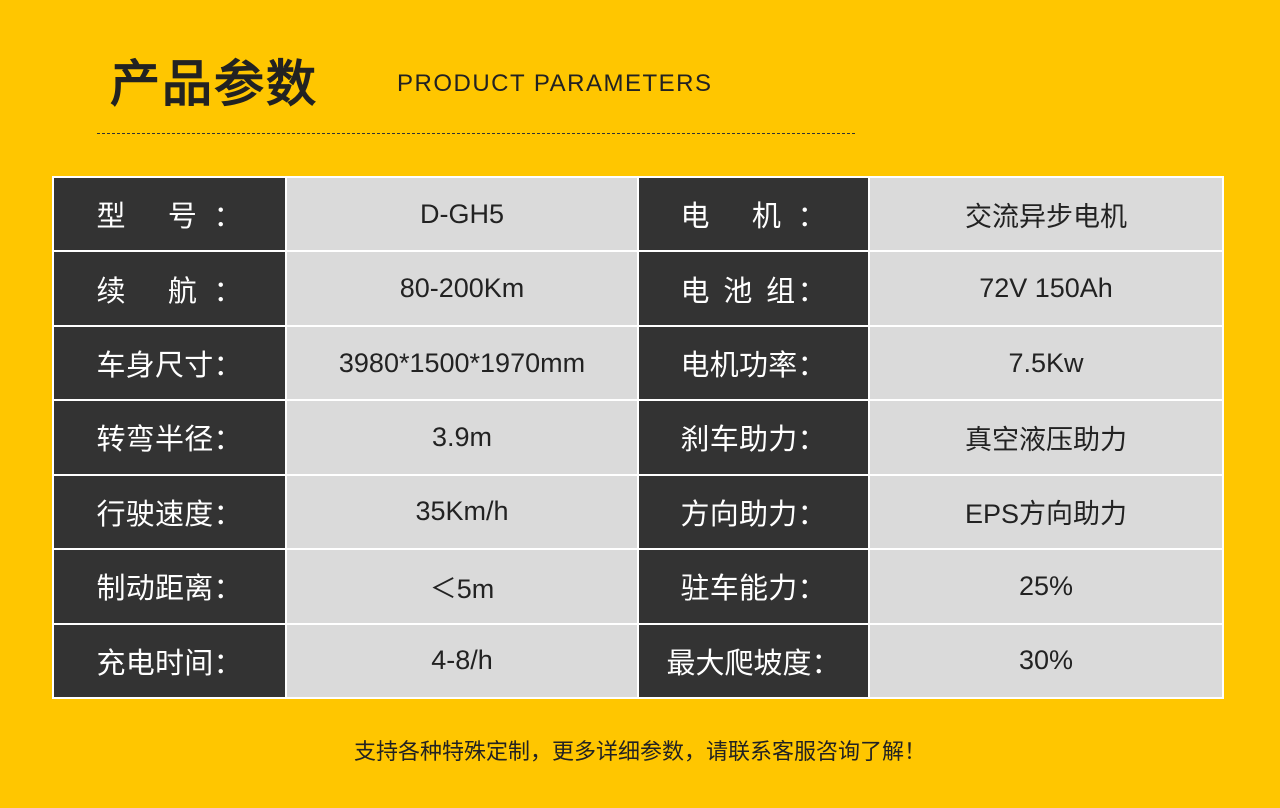 This screenshot has width=1280, height=808. I want to click on param-value: 4-8/h, so click(462, 660).